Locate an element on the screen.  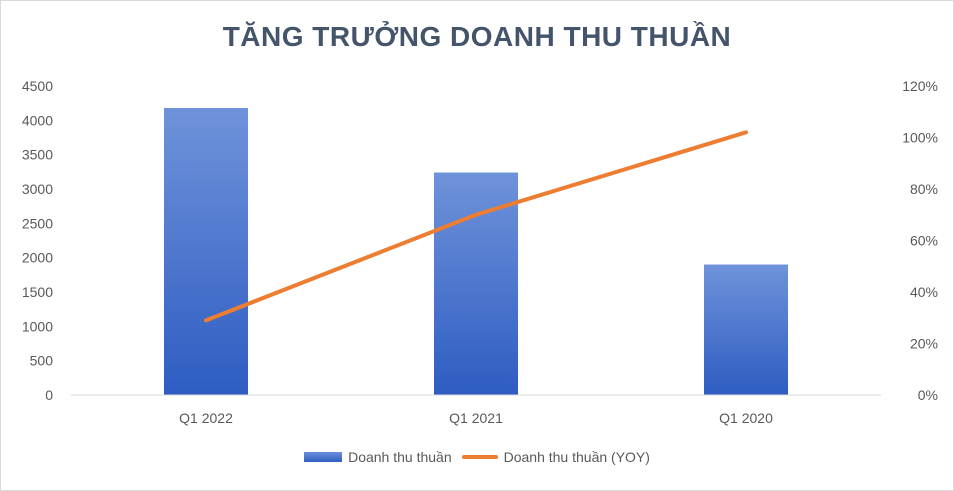
left-tick-label: 4000 is located at coordinates (37, 120).